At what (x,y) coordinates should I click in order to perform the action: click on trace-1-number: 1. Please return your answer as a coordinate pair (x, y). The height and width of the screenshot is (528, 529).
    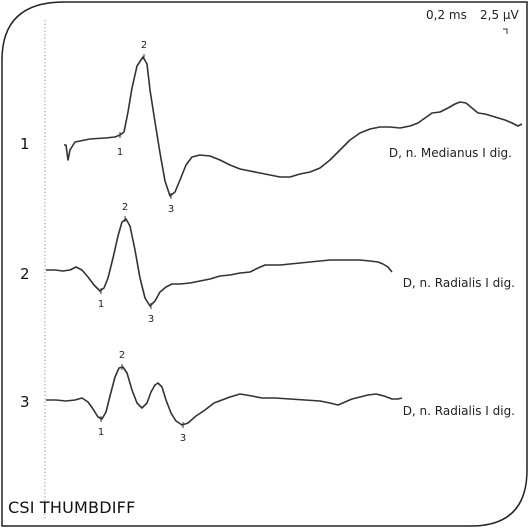
    Looking at the image, I should click on (25, 144).